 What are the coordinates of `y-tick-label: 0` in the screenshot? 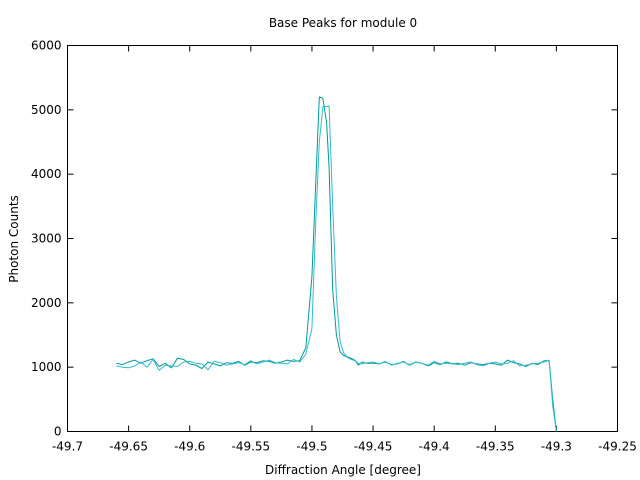 It's located at (58, 432).